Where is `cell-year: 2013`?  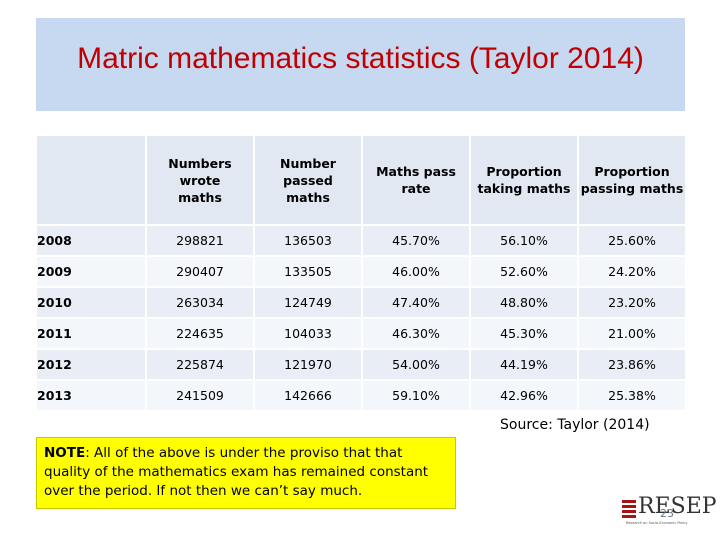
cell-year: 2013 is located at coordinates (91, 395).